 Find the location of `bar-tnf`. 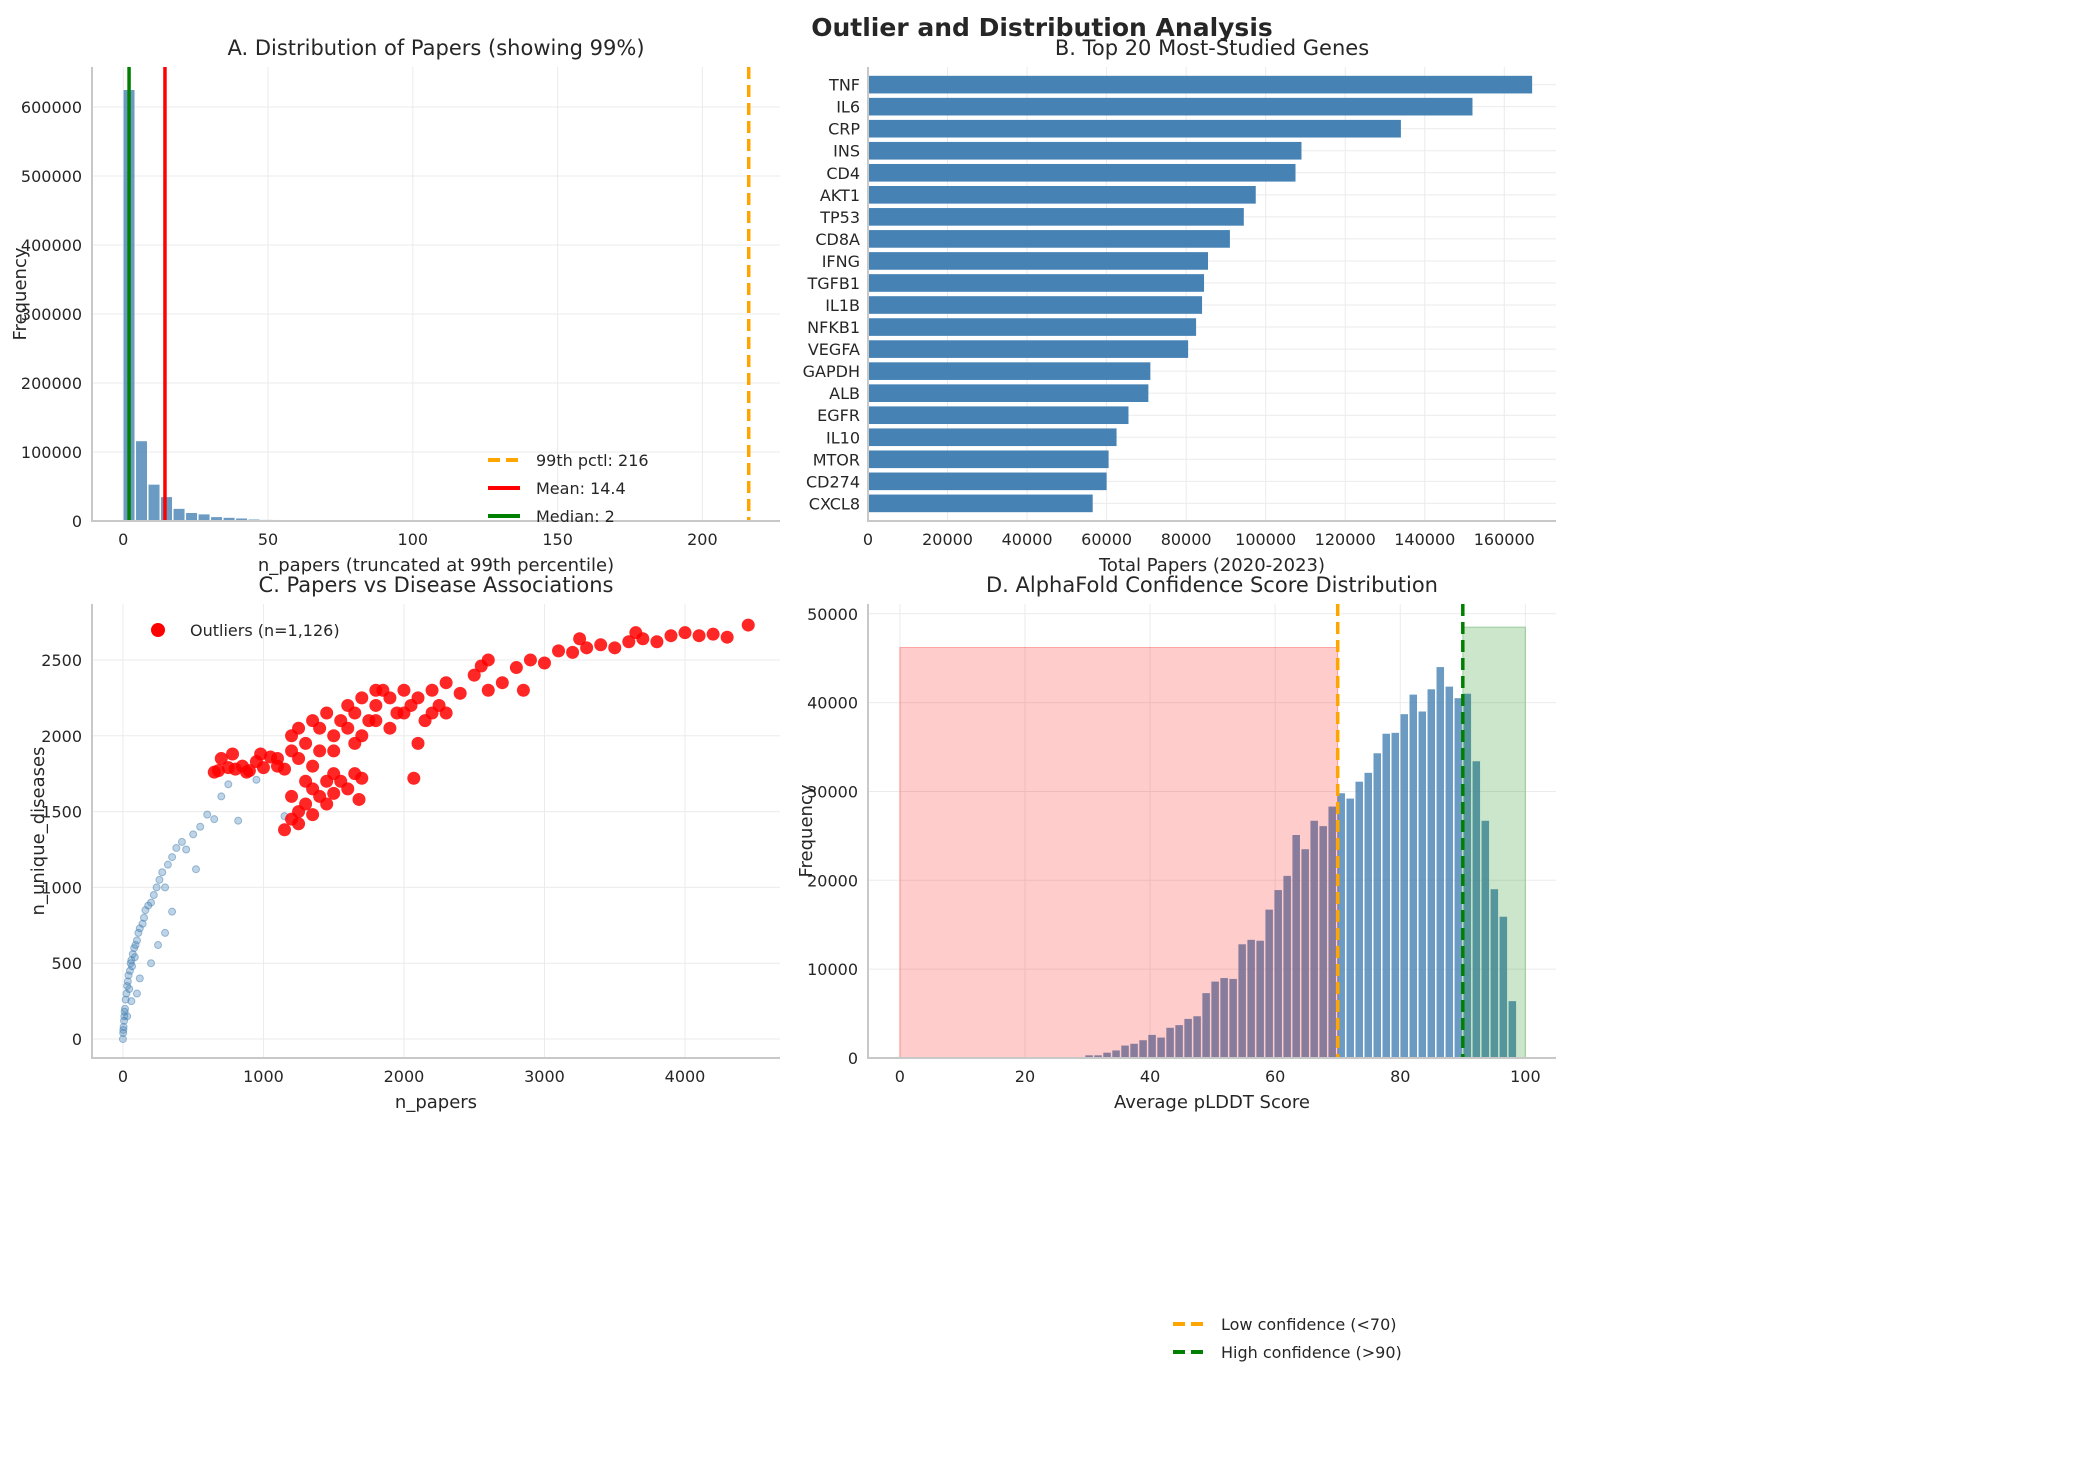

bar-tnf is located at coordinates (1200, 84).